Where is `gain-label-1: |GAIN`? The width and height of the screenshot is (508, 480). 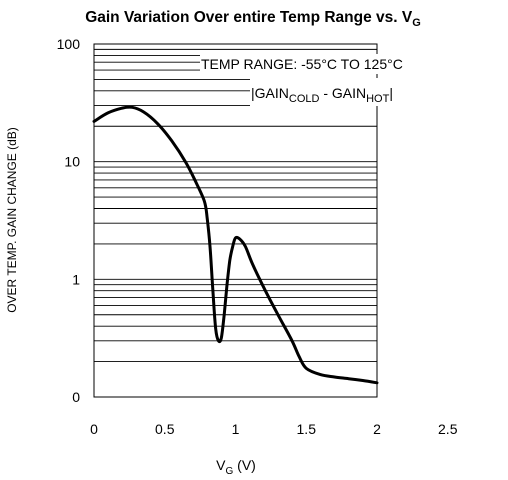 gain-label-1: |GAIN is located at coordinates (270, 93).